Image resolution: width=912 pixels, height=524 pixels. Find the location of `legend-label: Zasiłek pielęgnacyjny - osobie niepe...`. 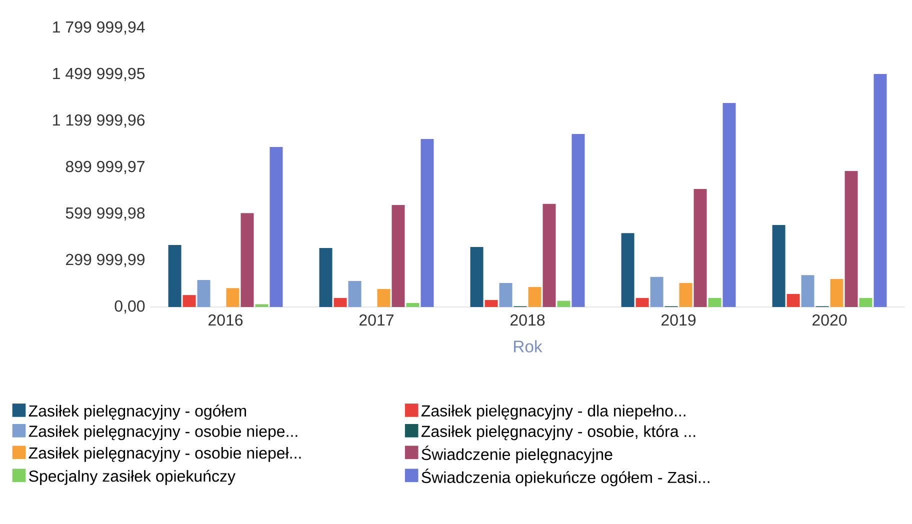

legend-label: Zasiłek pielęgnacyjny - osobie niepe... is located at coordinates (163, 432).